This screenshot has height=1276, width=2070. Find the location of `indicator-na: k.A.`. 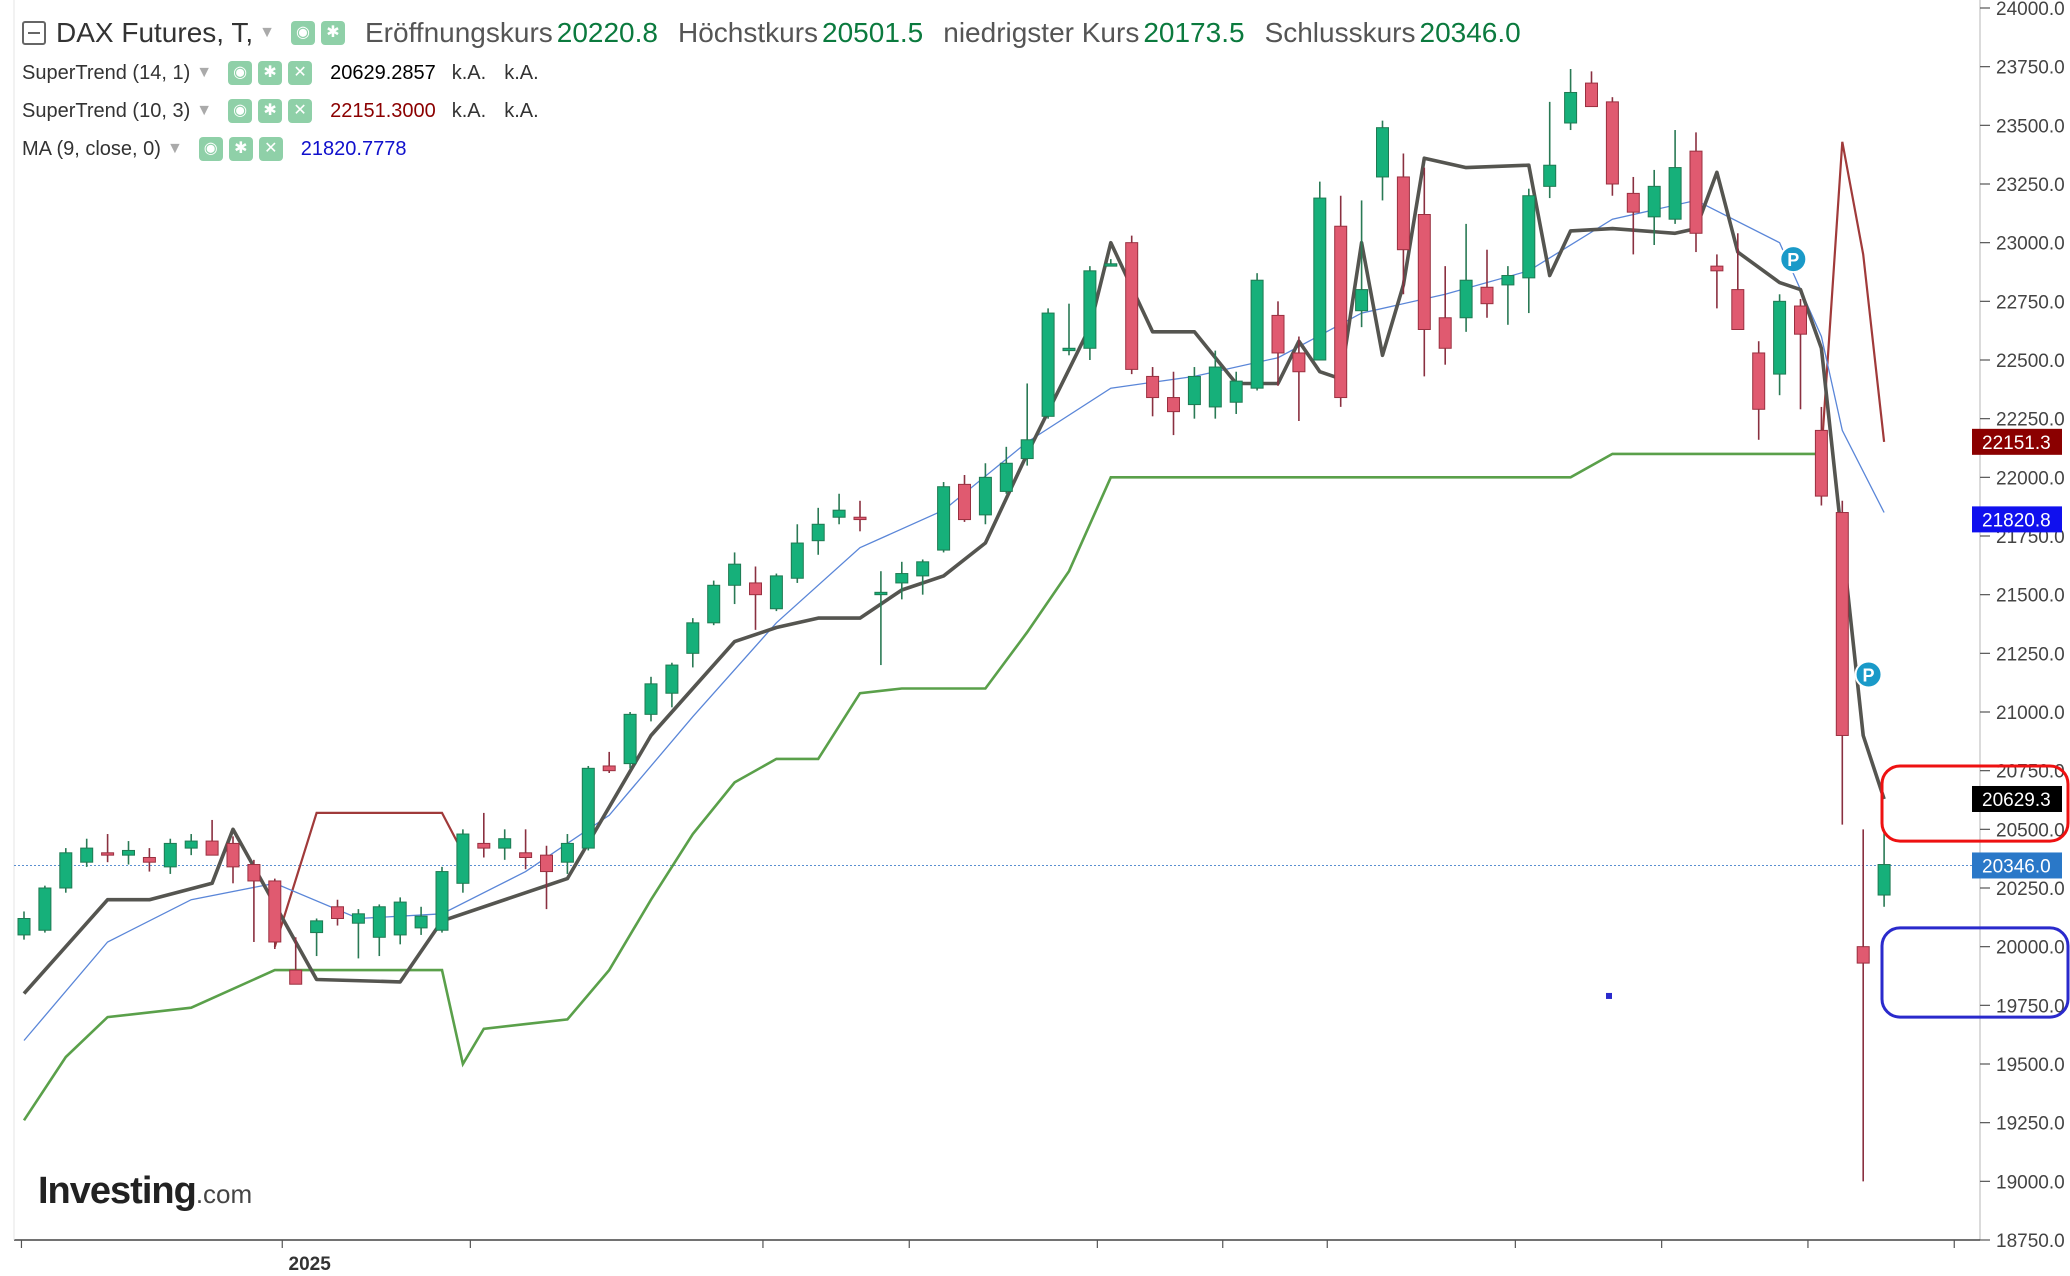

indicator-na: k.A. is located at coordinates (521, 72).